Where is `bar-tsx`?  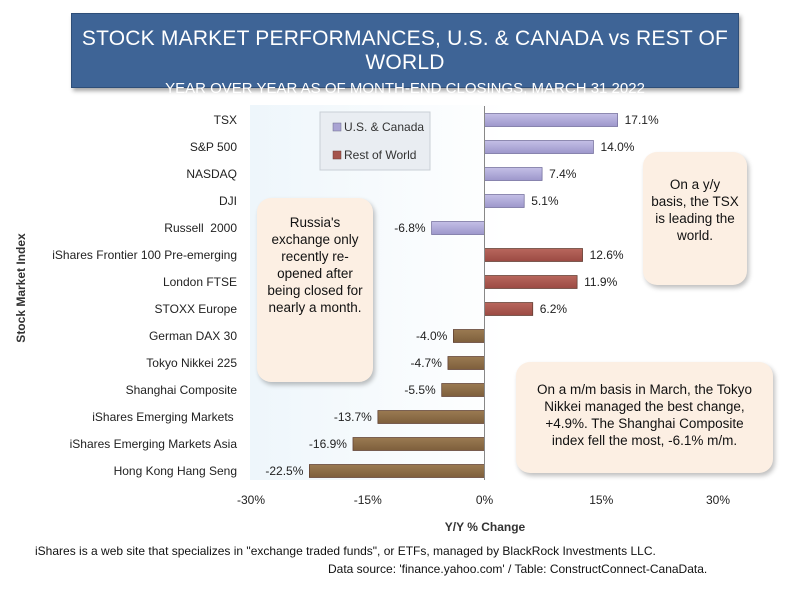 bar-tsx is located at coordinates (551, 120).